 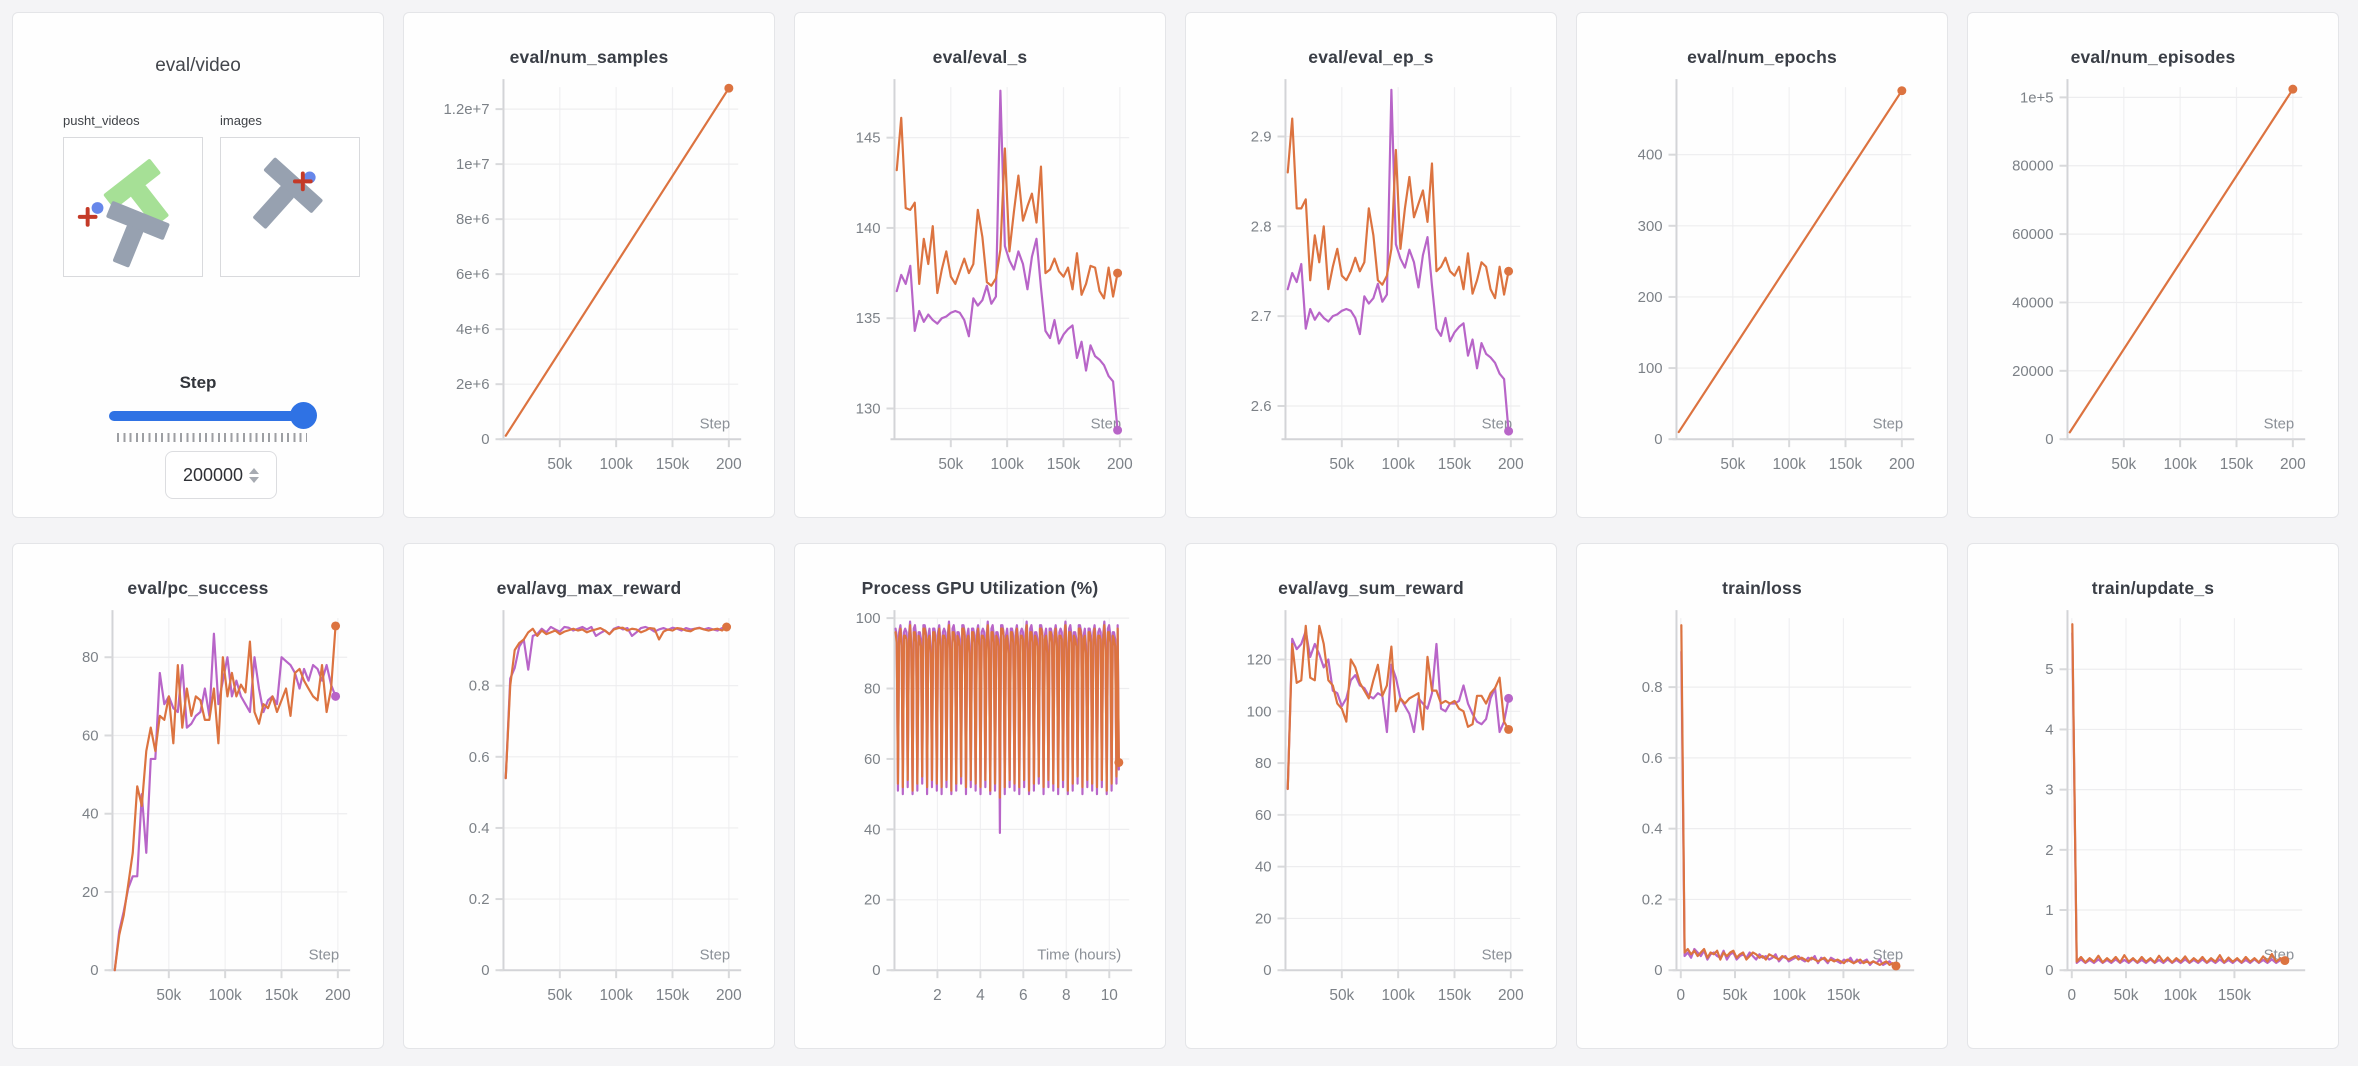 I want to click on stepper-up-button, so click(x=254, y=470).